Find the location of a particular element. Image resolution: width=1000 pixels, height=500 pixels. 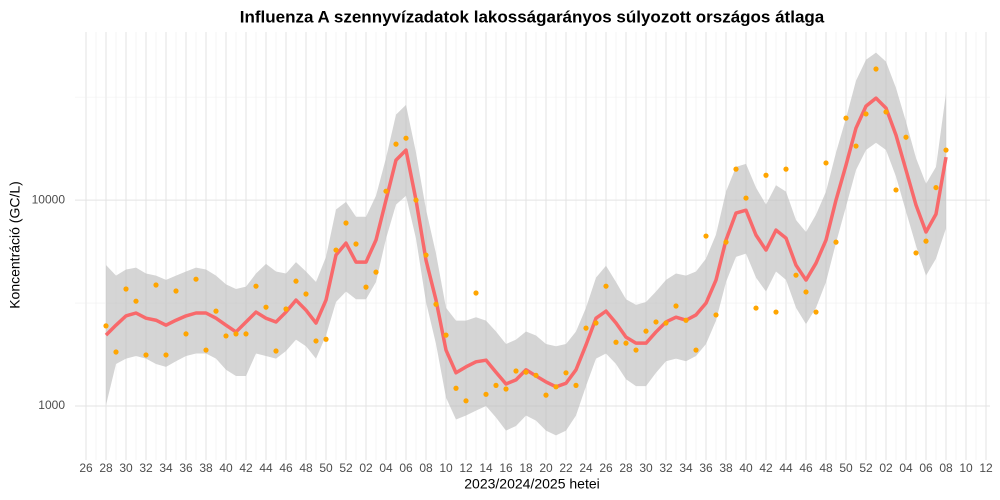

x-tick-label: 14 is located at coordinates (486, 468).